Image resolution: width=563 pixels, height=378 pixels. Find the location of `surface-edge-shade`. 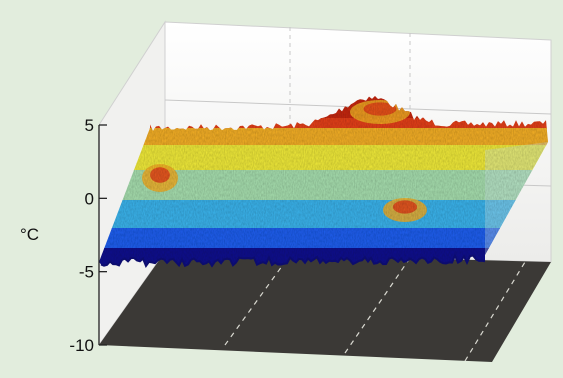

surface-edge-shade is located at coordinates (516, 198).